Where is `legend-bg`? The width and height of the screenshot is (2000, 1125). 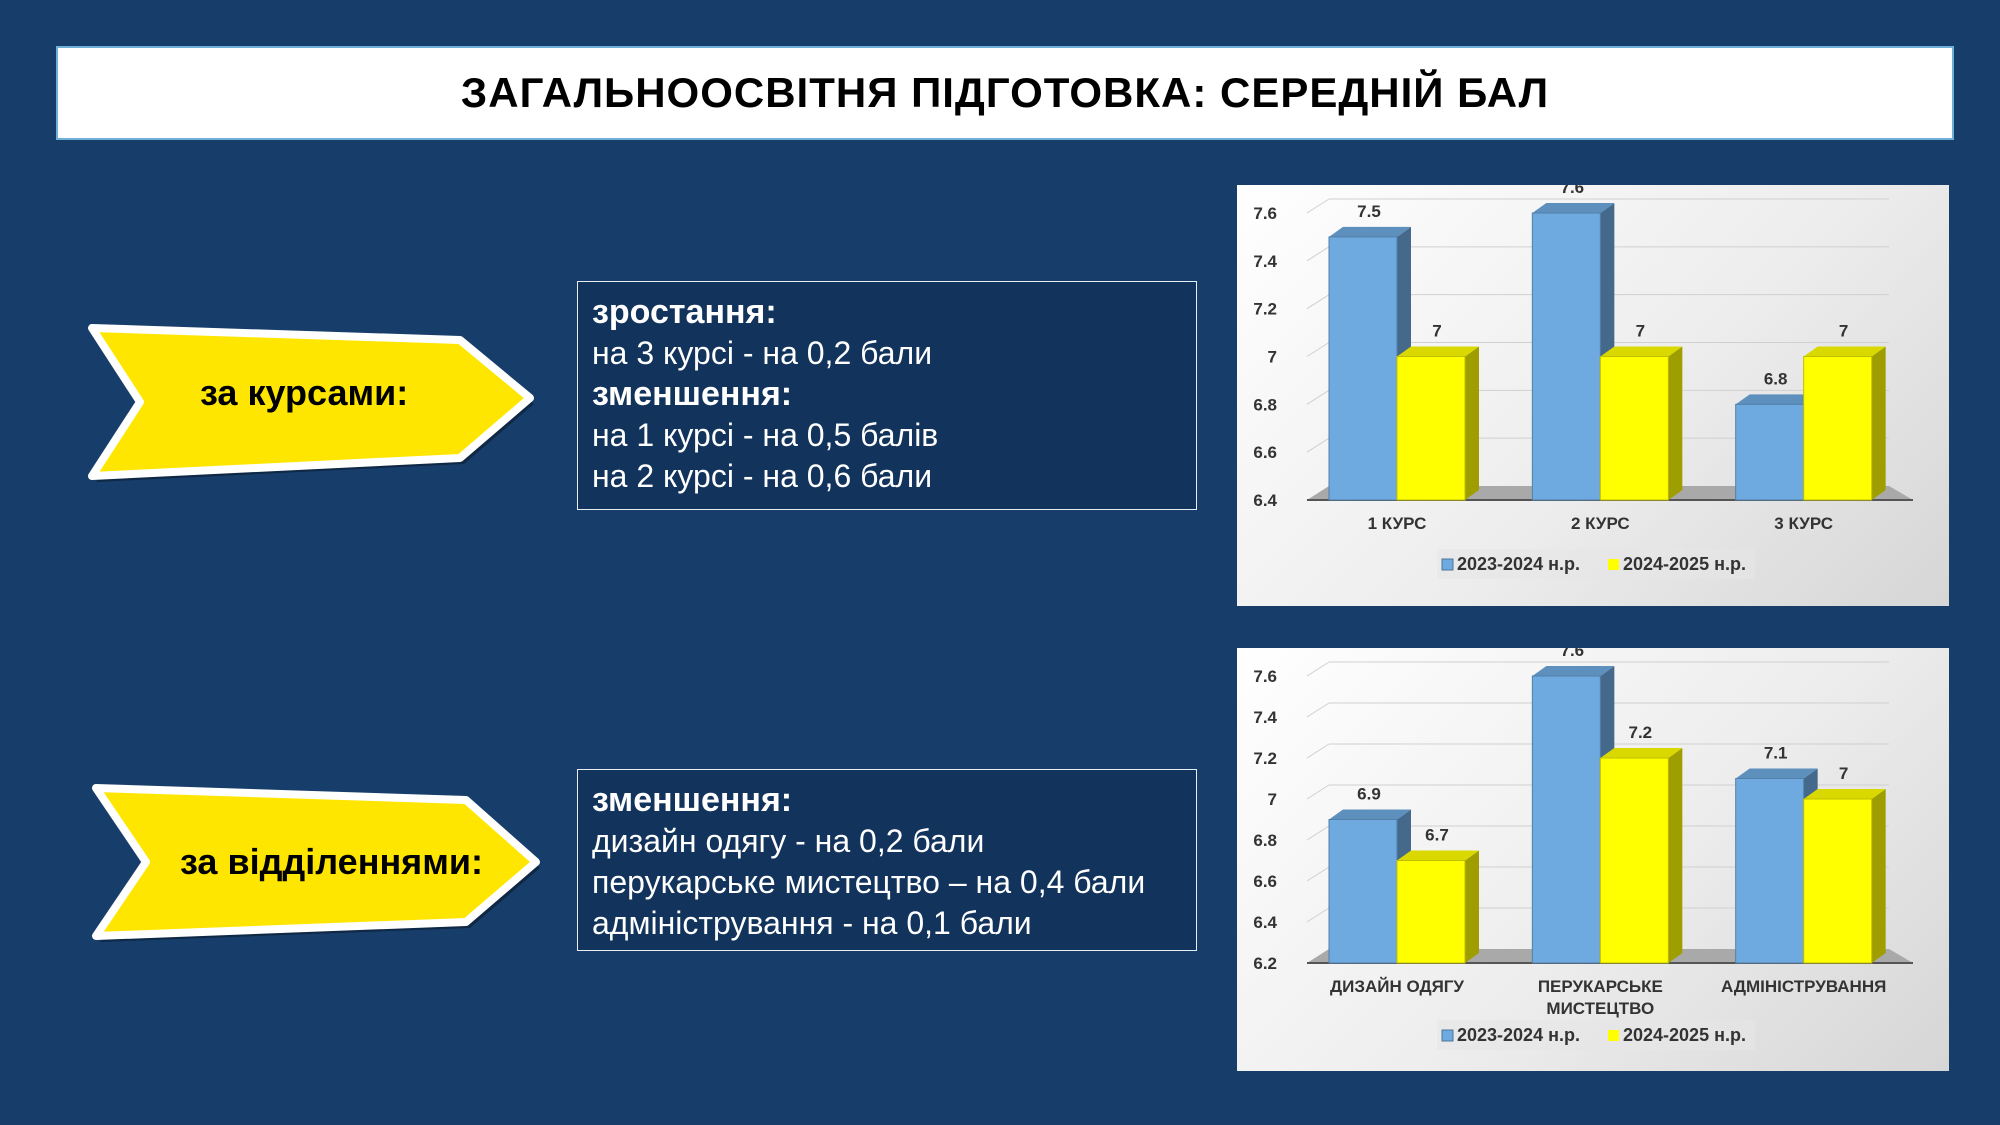
legend-bg is located at coordinates (1596, 564).